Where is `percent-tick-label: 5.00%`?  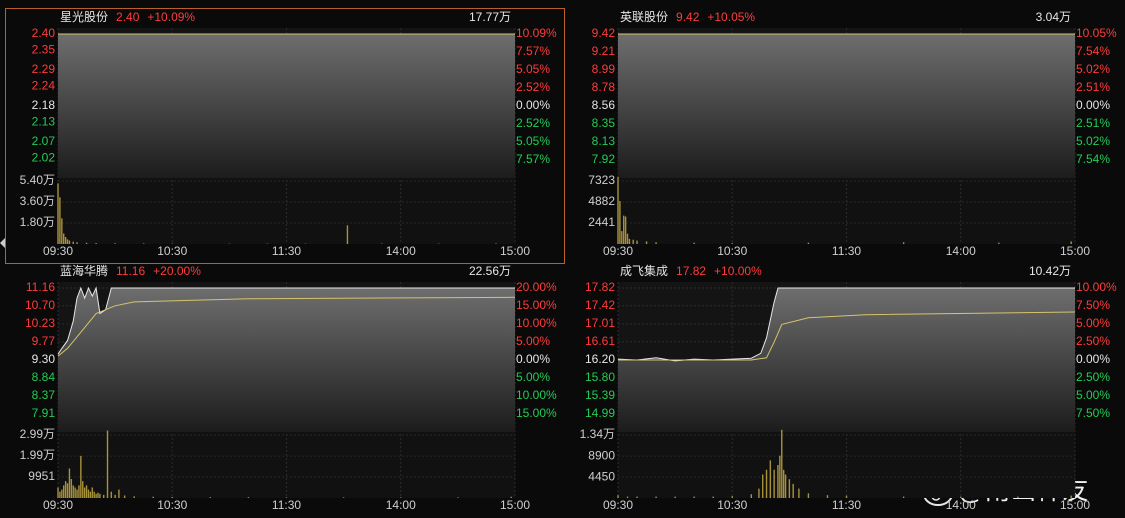 percent-tick-label: 5.00% is located at coordinates (1093, 395).